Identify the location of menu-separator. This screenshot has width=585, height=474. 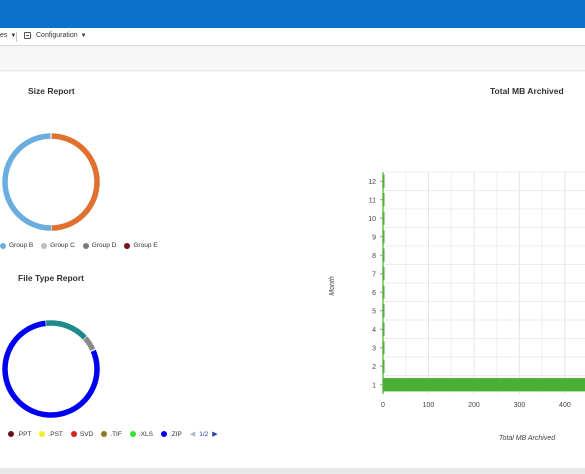
(16, 37).